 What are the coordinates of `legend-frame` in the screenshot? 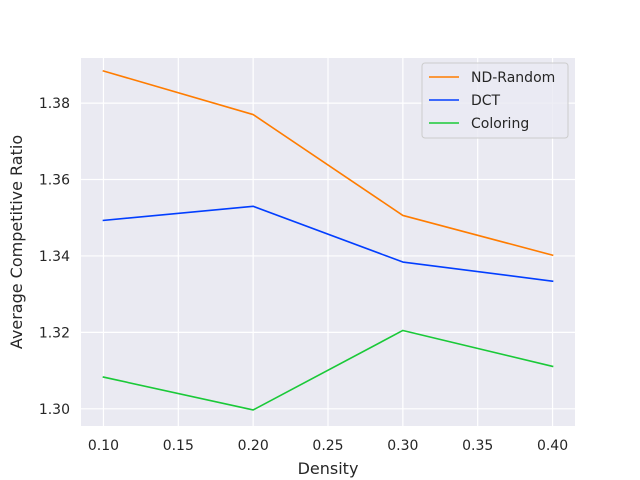 It's located at (495, 100).